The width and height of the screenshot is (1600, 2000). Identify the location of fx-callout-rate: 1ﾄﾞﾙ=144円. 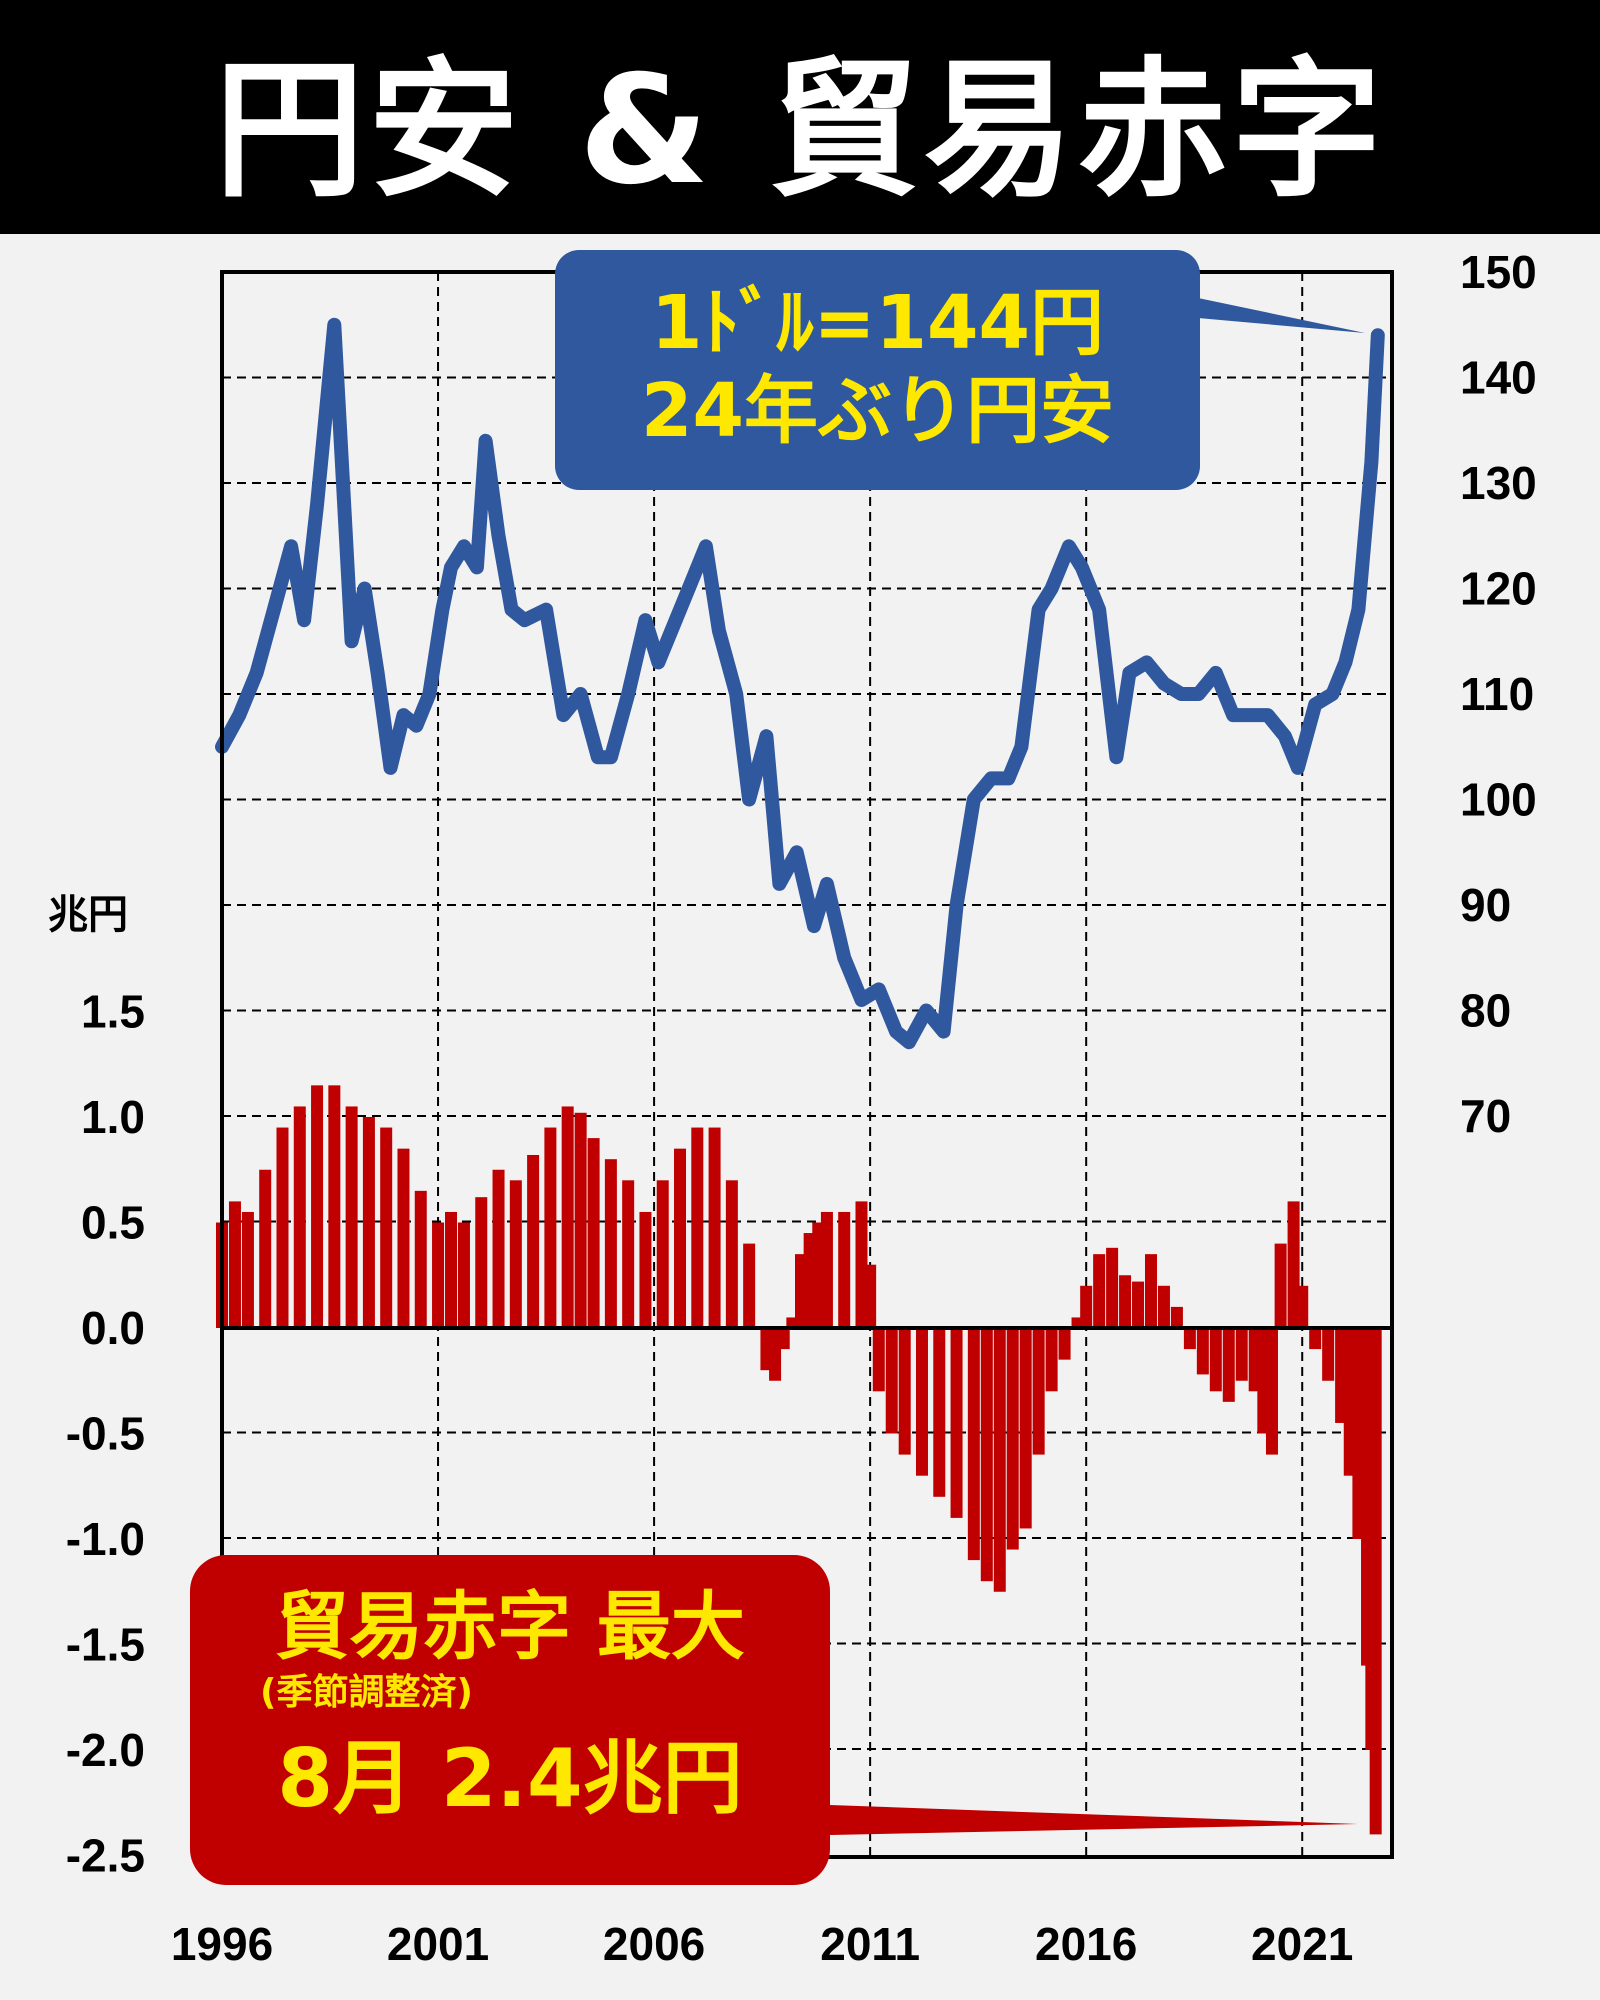
(877, 323).